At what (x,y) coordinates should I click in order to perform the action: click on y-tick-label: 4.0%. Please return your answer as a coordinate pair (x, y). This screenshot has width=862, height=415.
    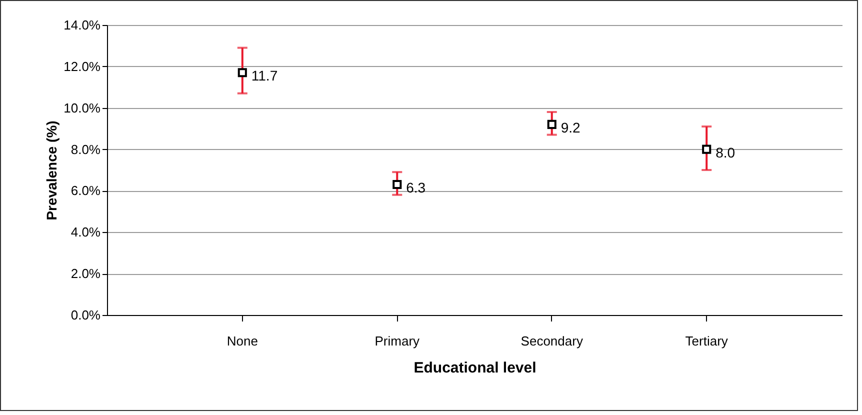
    Looking at the image, I should click on (85, 232).